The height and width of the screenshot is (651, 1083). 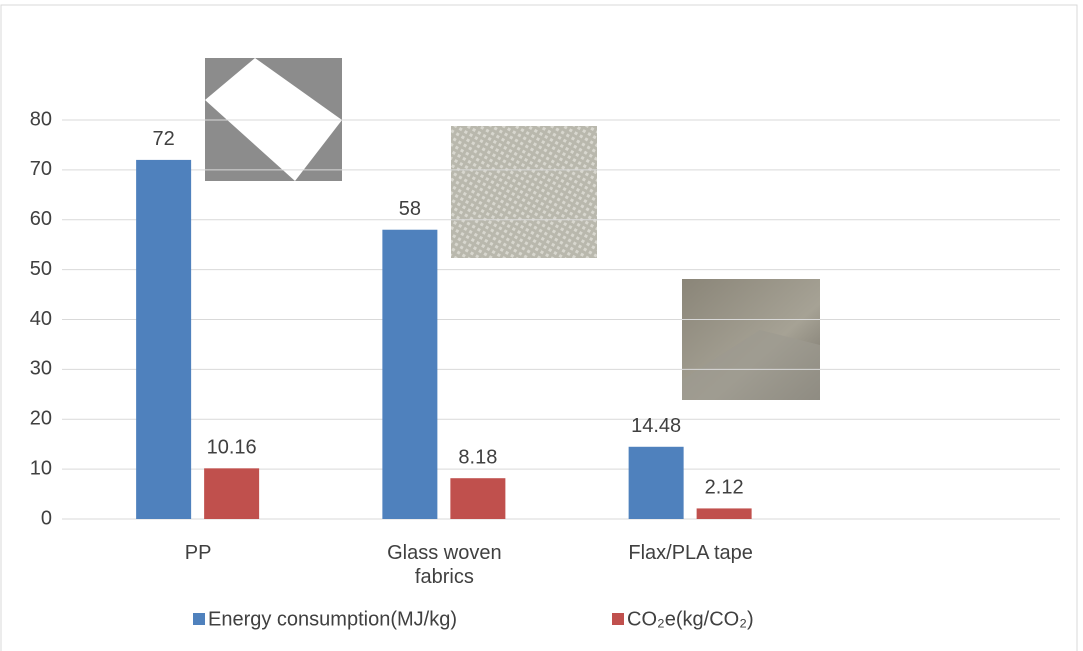 I want to click on x-tick-label: PP, so click(x=198, y=553).